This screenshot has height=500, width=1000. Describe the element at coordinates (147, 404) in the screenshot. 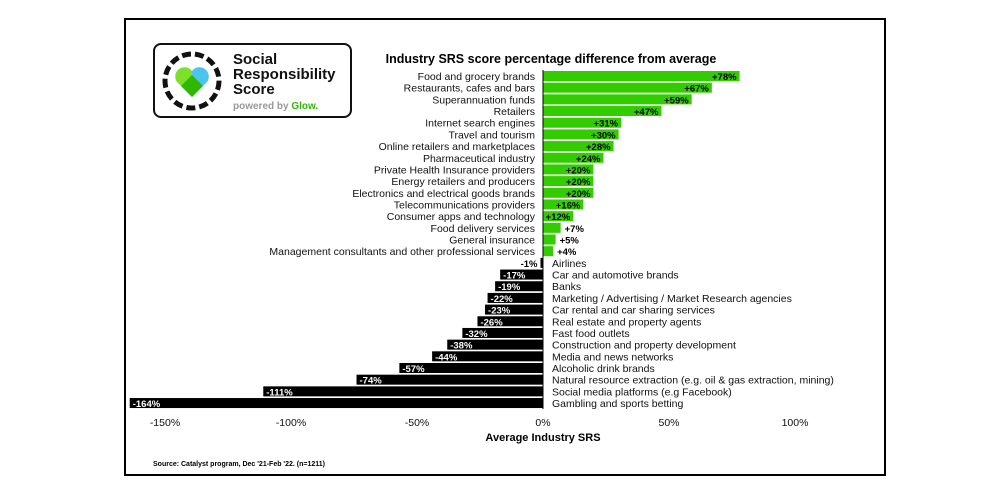

I see `value-label: -164%` at that location.